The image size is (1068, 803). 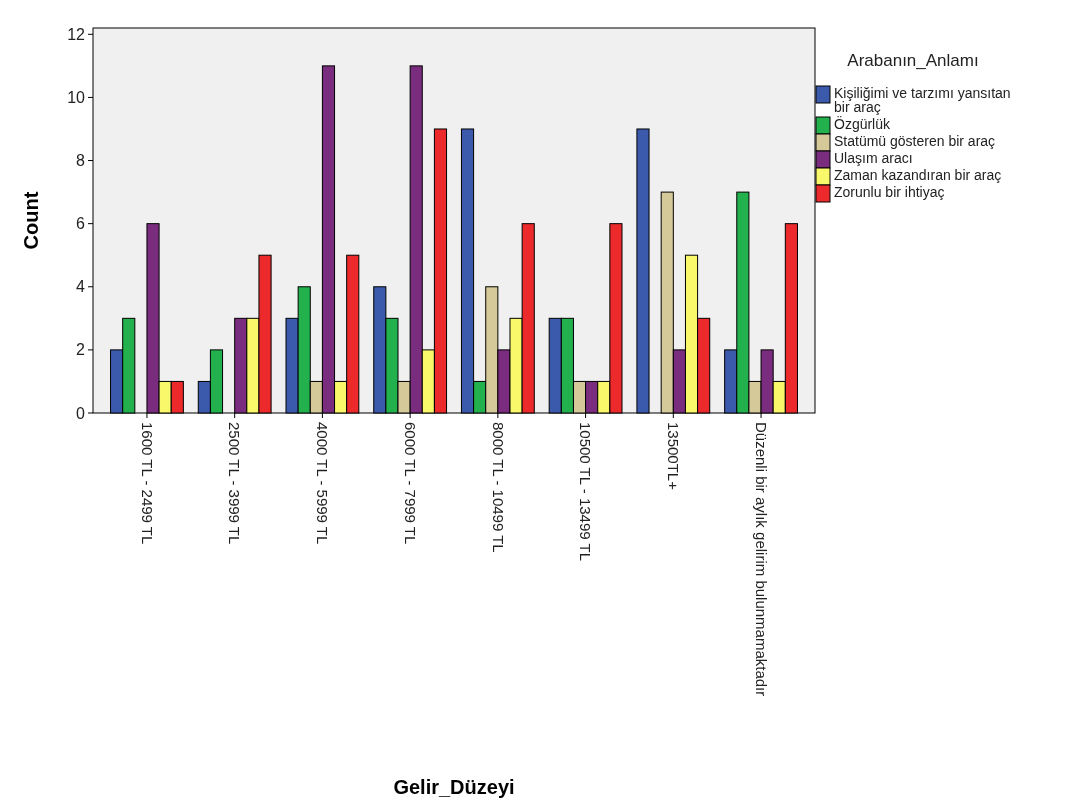 What do you see at coordinates (147, 483) in the screenshot?
I see `x-tick-label: 1600 TL - 2499 TL` at bounding box center [147, 483].